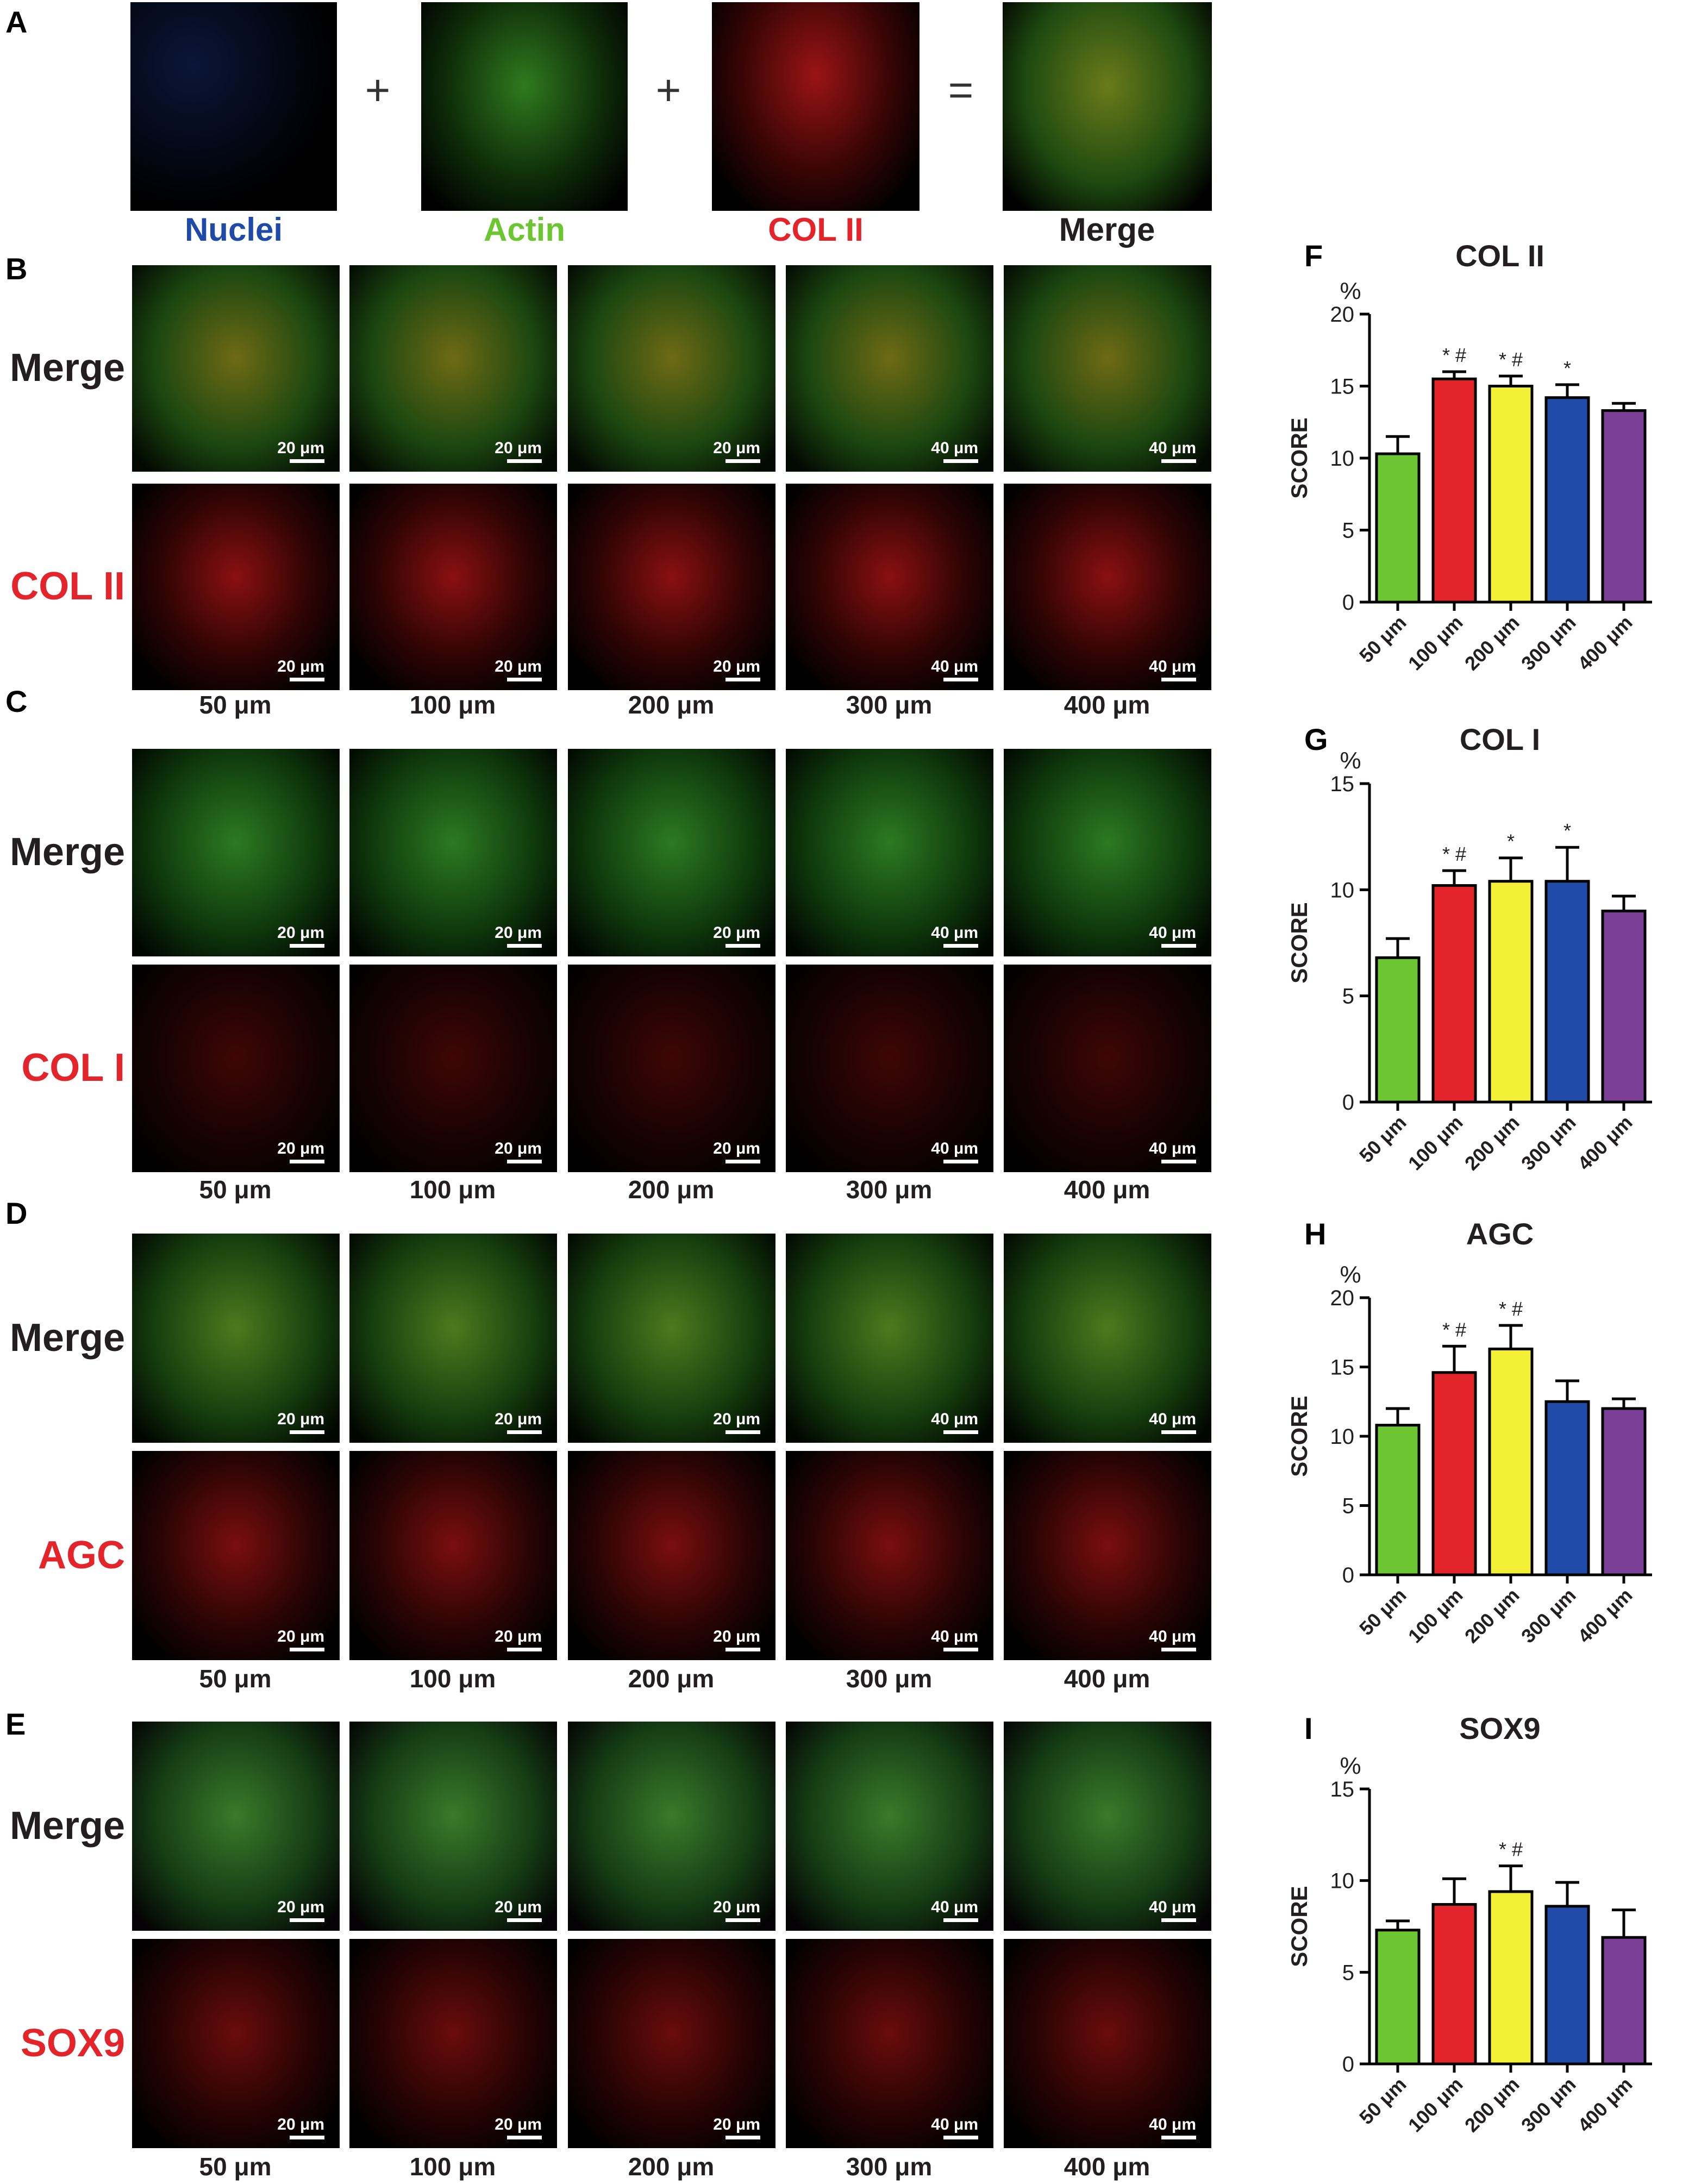  I want to click on micrograph-b-stain-4: 40 μm, so click(889, 587).